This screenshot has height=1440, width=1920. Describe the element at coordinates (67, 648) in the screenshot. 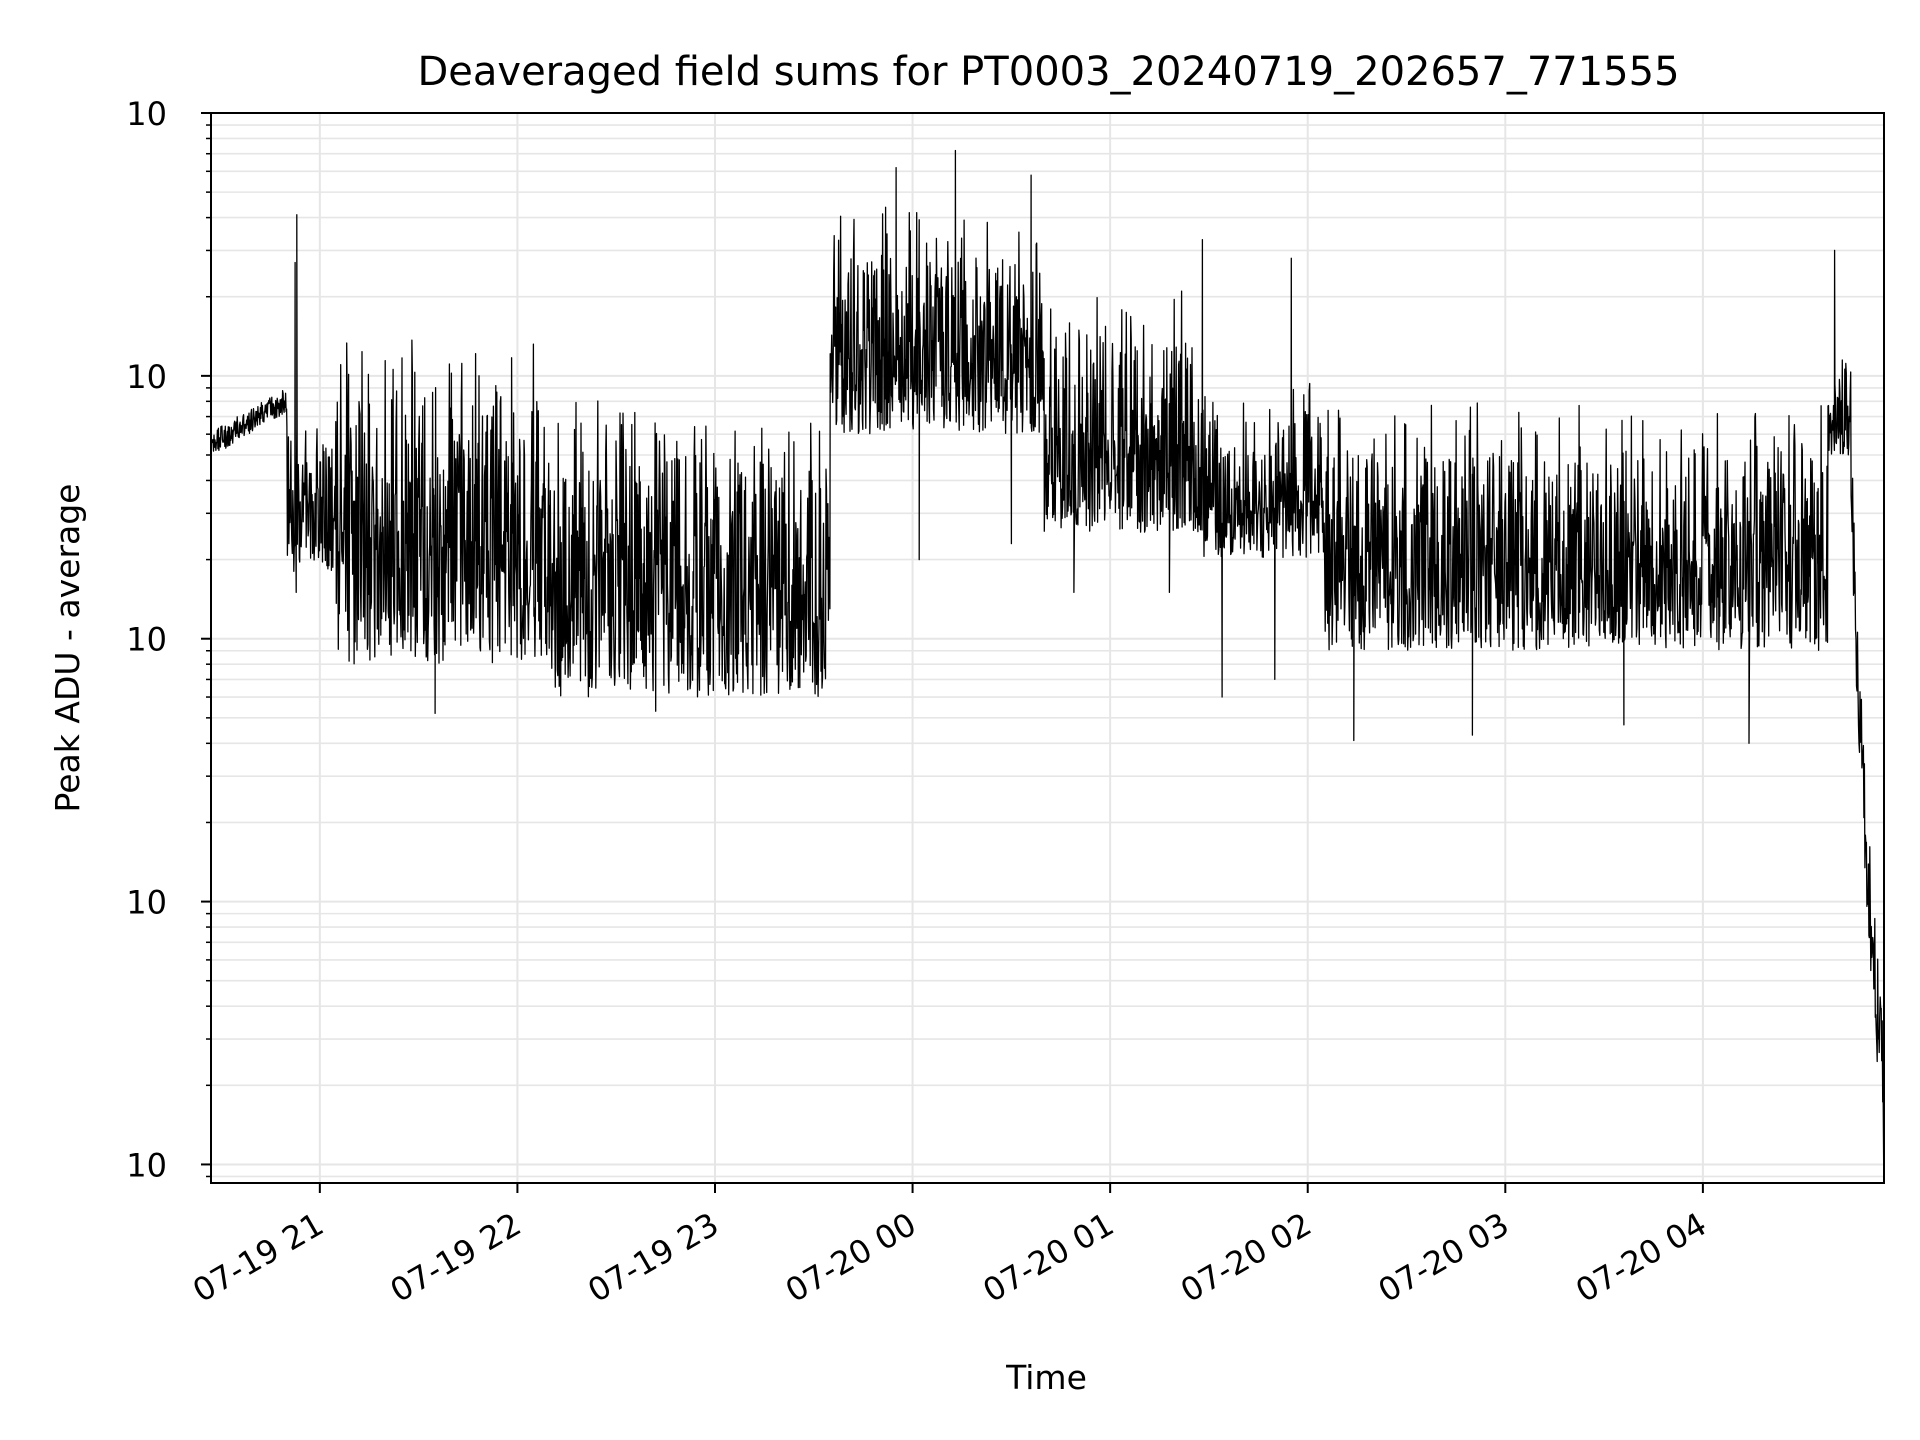

I see `y-axis-label: Peak ADU - average` at that location.